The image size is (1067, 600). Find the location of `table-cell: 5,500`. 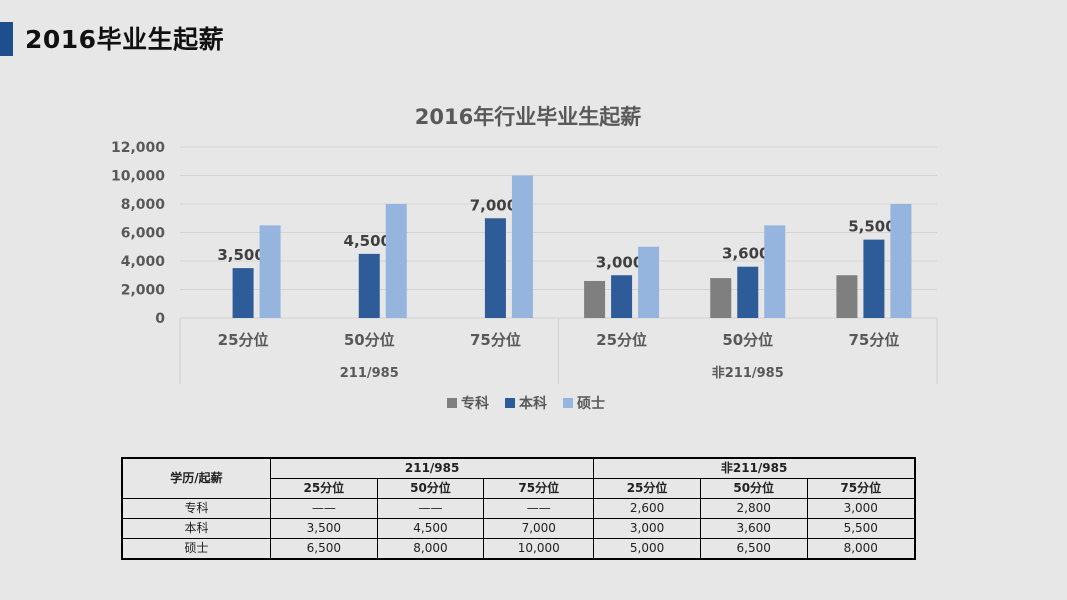

table-cell: 5,500 is located at coordinates (861, 528).